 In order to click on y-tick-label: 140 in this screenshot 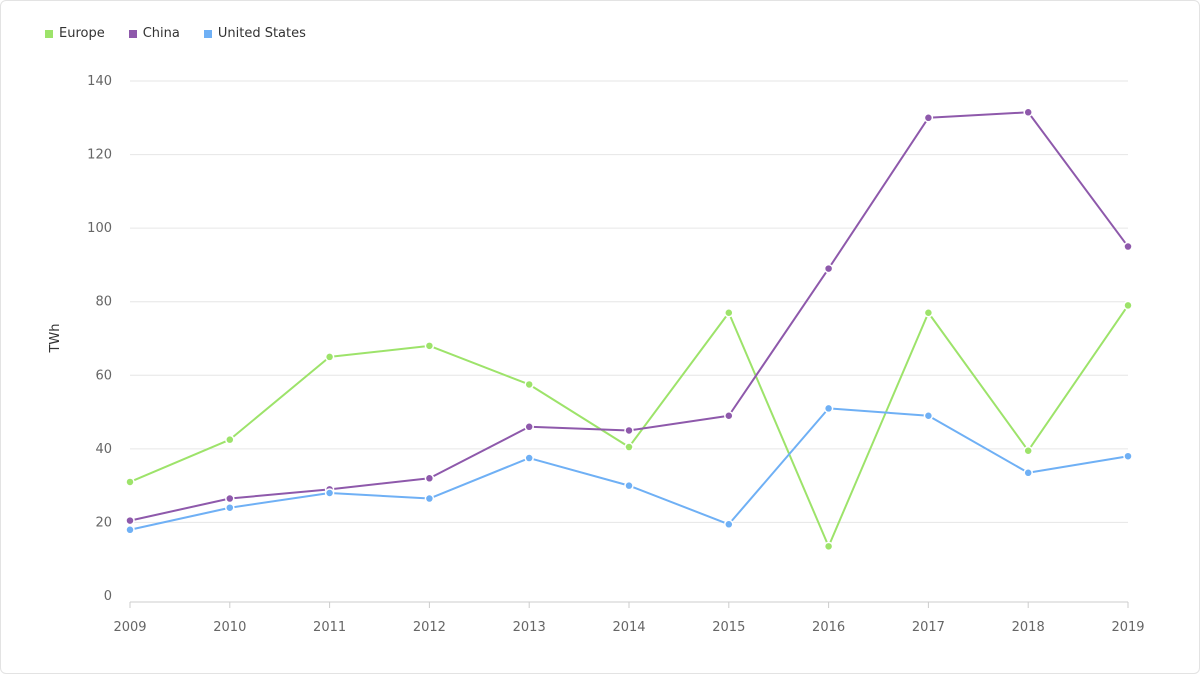, I will do `click(99, 81)`.